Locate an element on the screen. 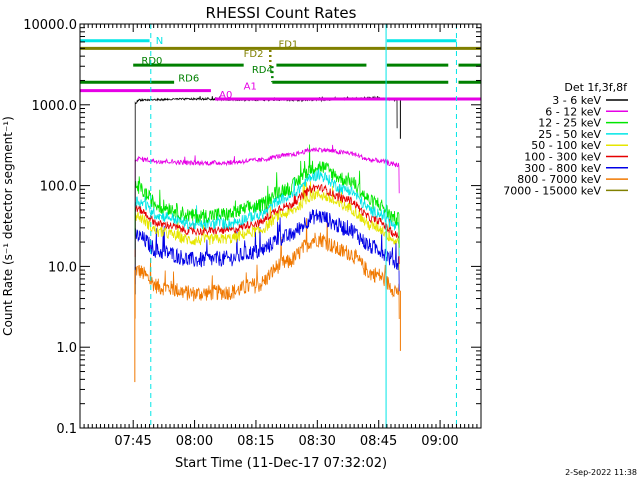 Image resolution: width=640 pixels, height=480 pixels. y-tick-label: 100.0 is located at coordinates (58, 187).